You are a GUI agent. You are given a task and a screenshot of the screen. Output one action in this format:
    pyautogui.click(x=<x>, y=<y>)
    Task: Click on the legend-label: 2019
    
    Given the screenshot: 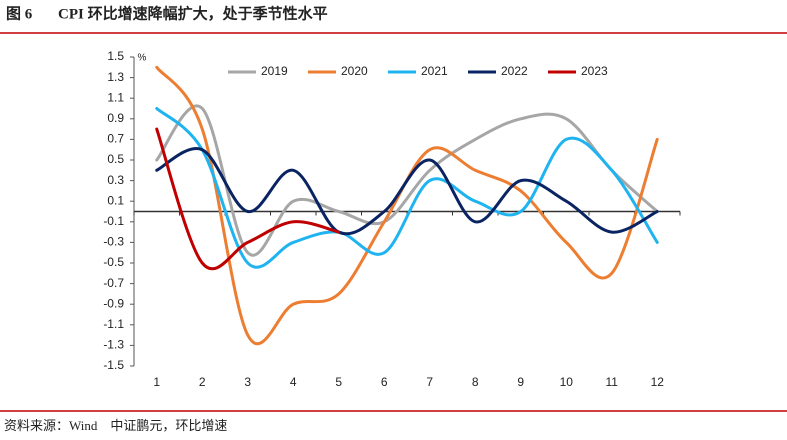 What is the action you would take?
    pyautogui.click(x=274, y=71)
    